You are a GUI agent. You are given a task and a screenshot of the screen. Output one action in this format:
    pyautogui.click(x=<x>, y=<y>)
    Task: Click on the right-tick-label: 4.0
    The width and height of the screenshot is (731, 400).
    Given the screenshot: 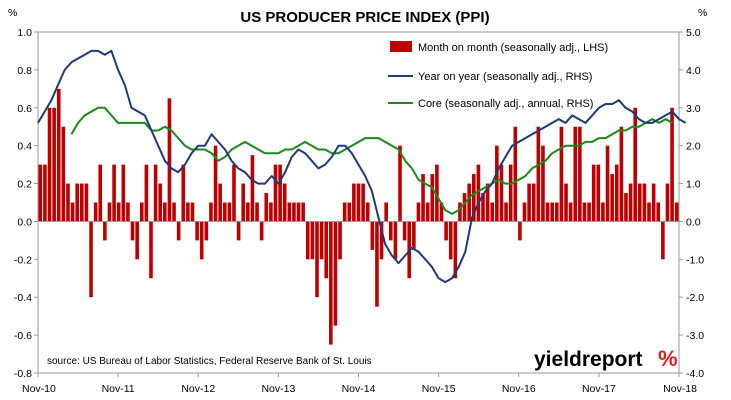 What is the action you would take?
    pyautogui.click(x=693, y=71)
    